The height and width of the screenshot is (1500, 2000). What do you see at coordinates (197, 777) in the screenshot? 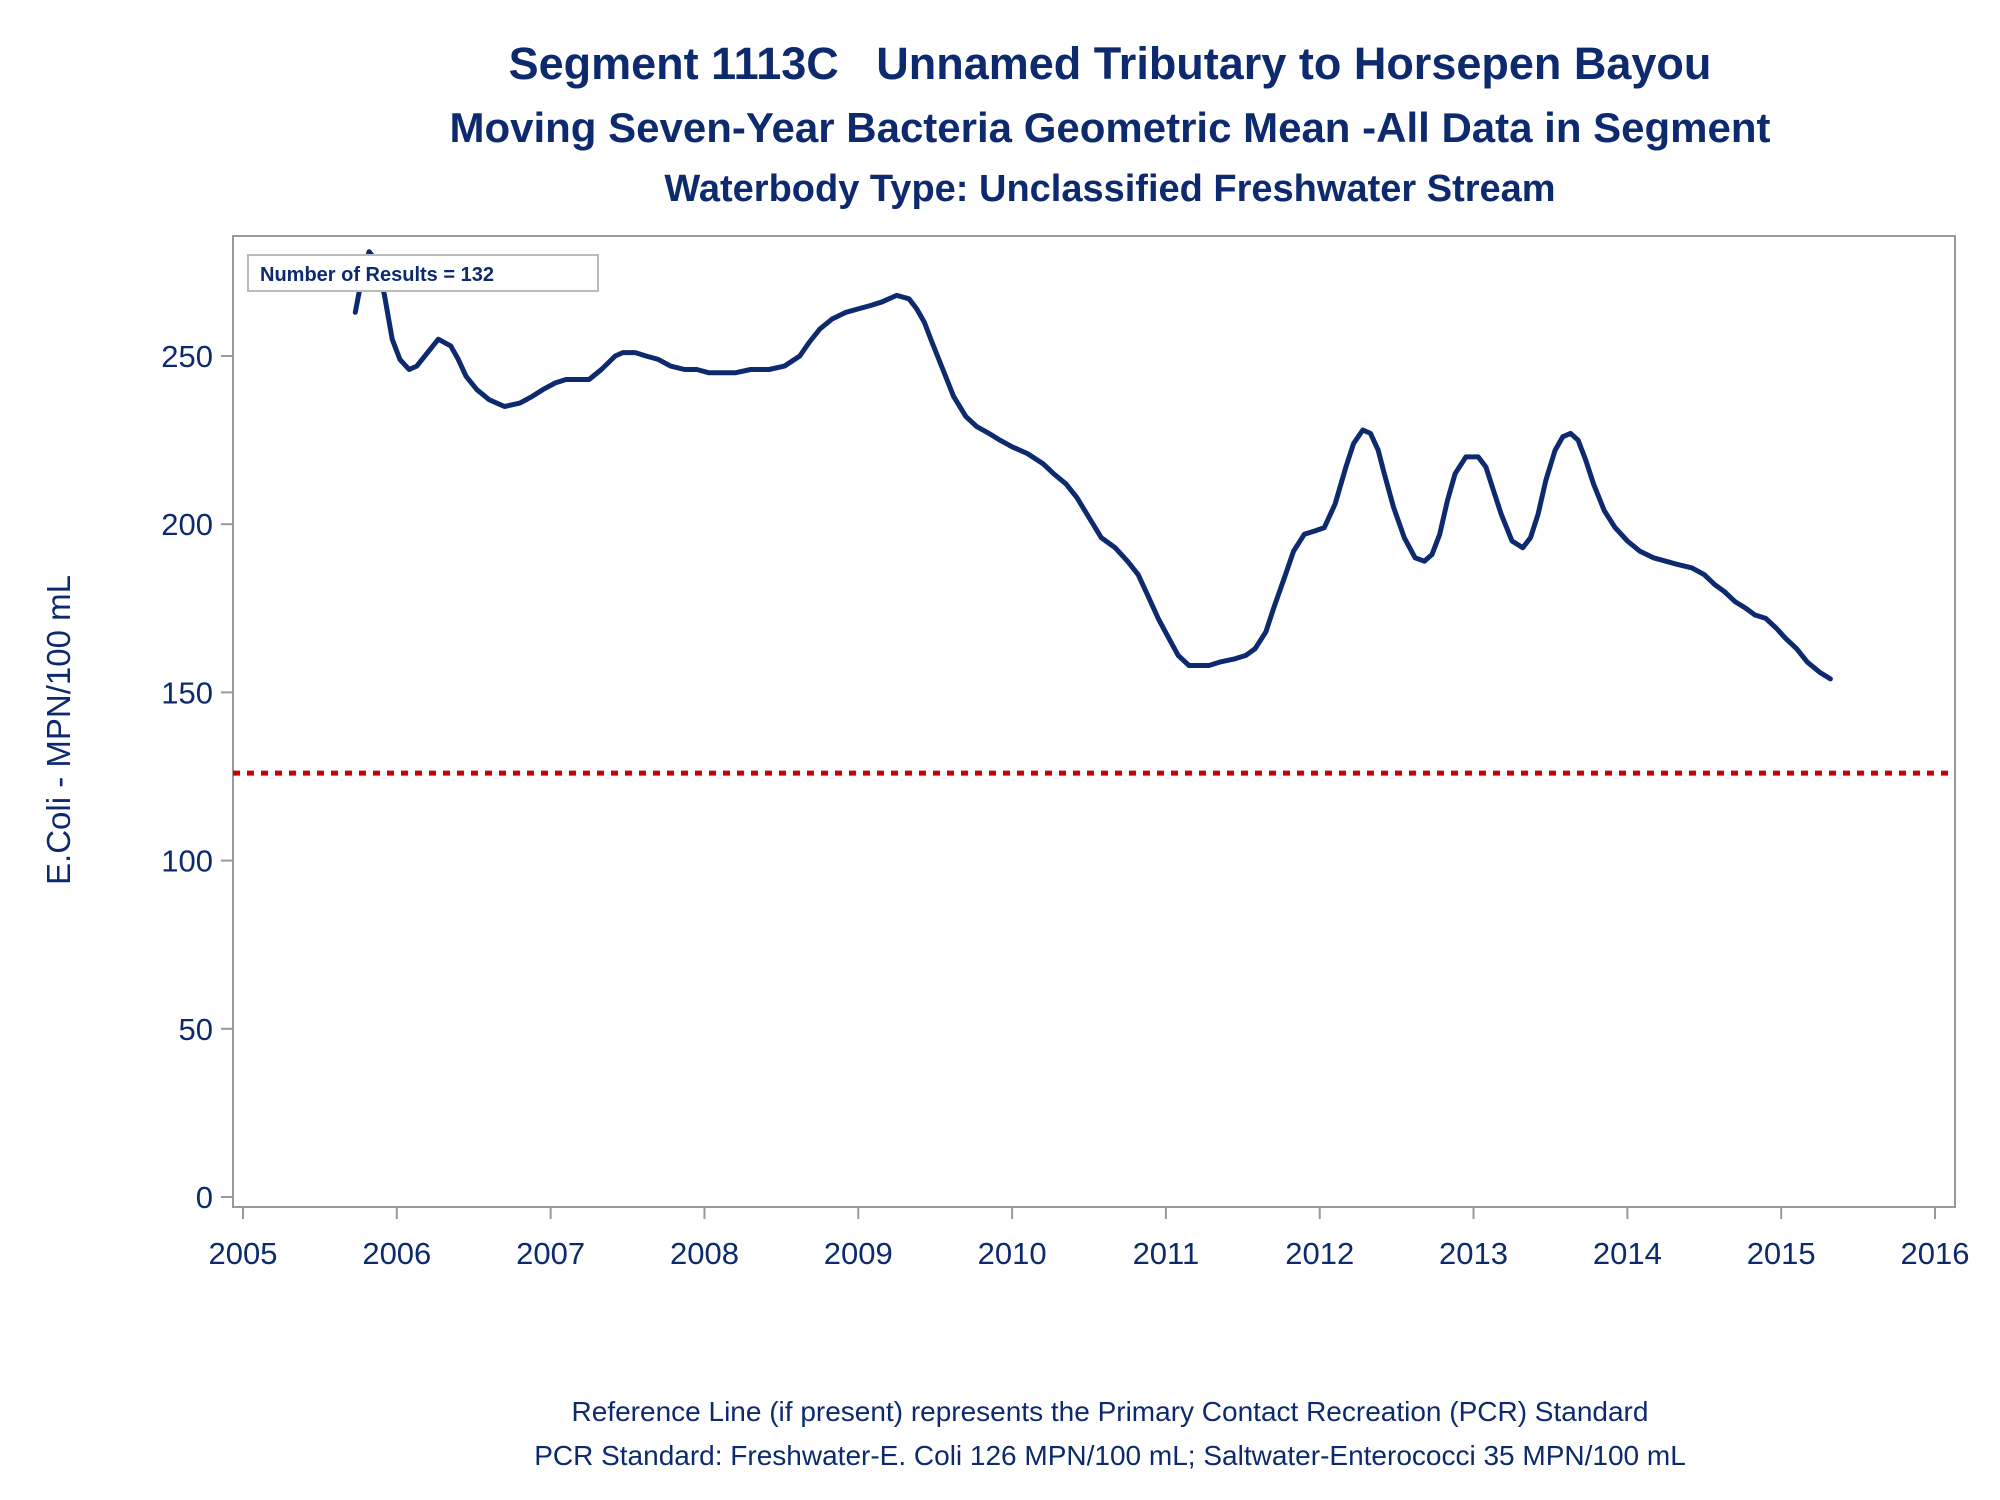
I see `y-axis: 0 50 100 150 200 250` at bounding box center [197, 777].